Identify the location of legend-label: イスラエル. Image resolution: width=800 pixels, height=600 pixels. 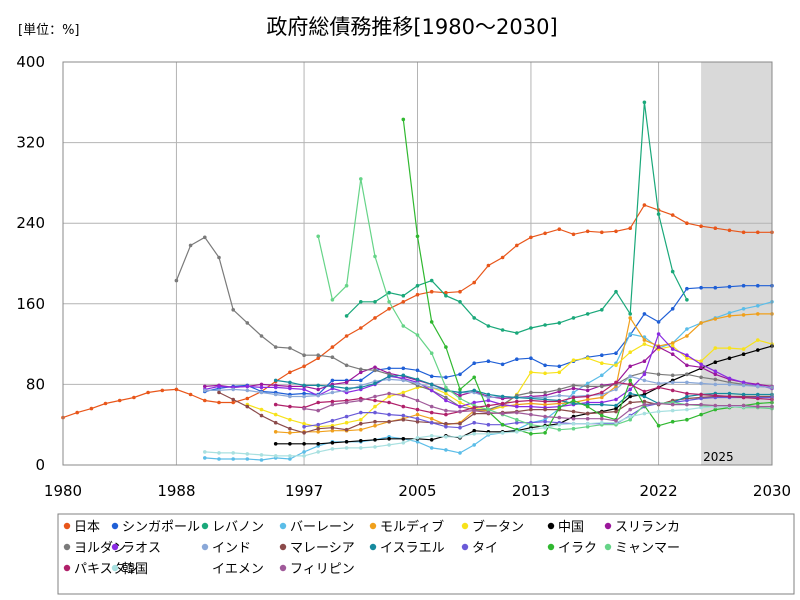
(412, 548).